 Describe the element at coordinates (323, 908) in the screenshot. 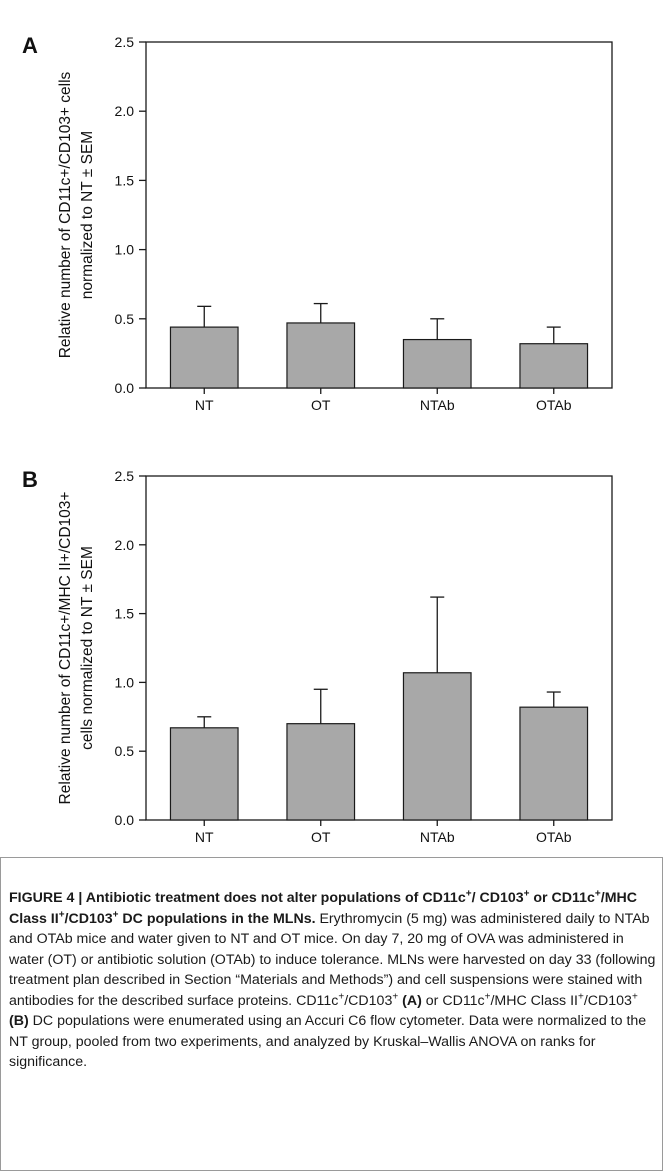

I see `caption-title-4: /MHC Class II` at that location.